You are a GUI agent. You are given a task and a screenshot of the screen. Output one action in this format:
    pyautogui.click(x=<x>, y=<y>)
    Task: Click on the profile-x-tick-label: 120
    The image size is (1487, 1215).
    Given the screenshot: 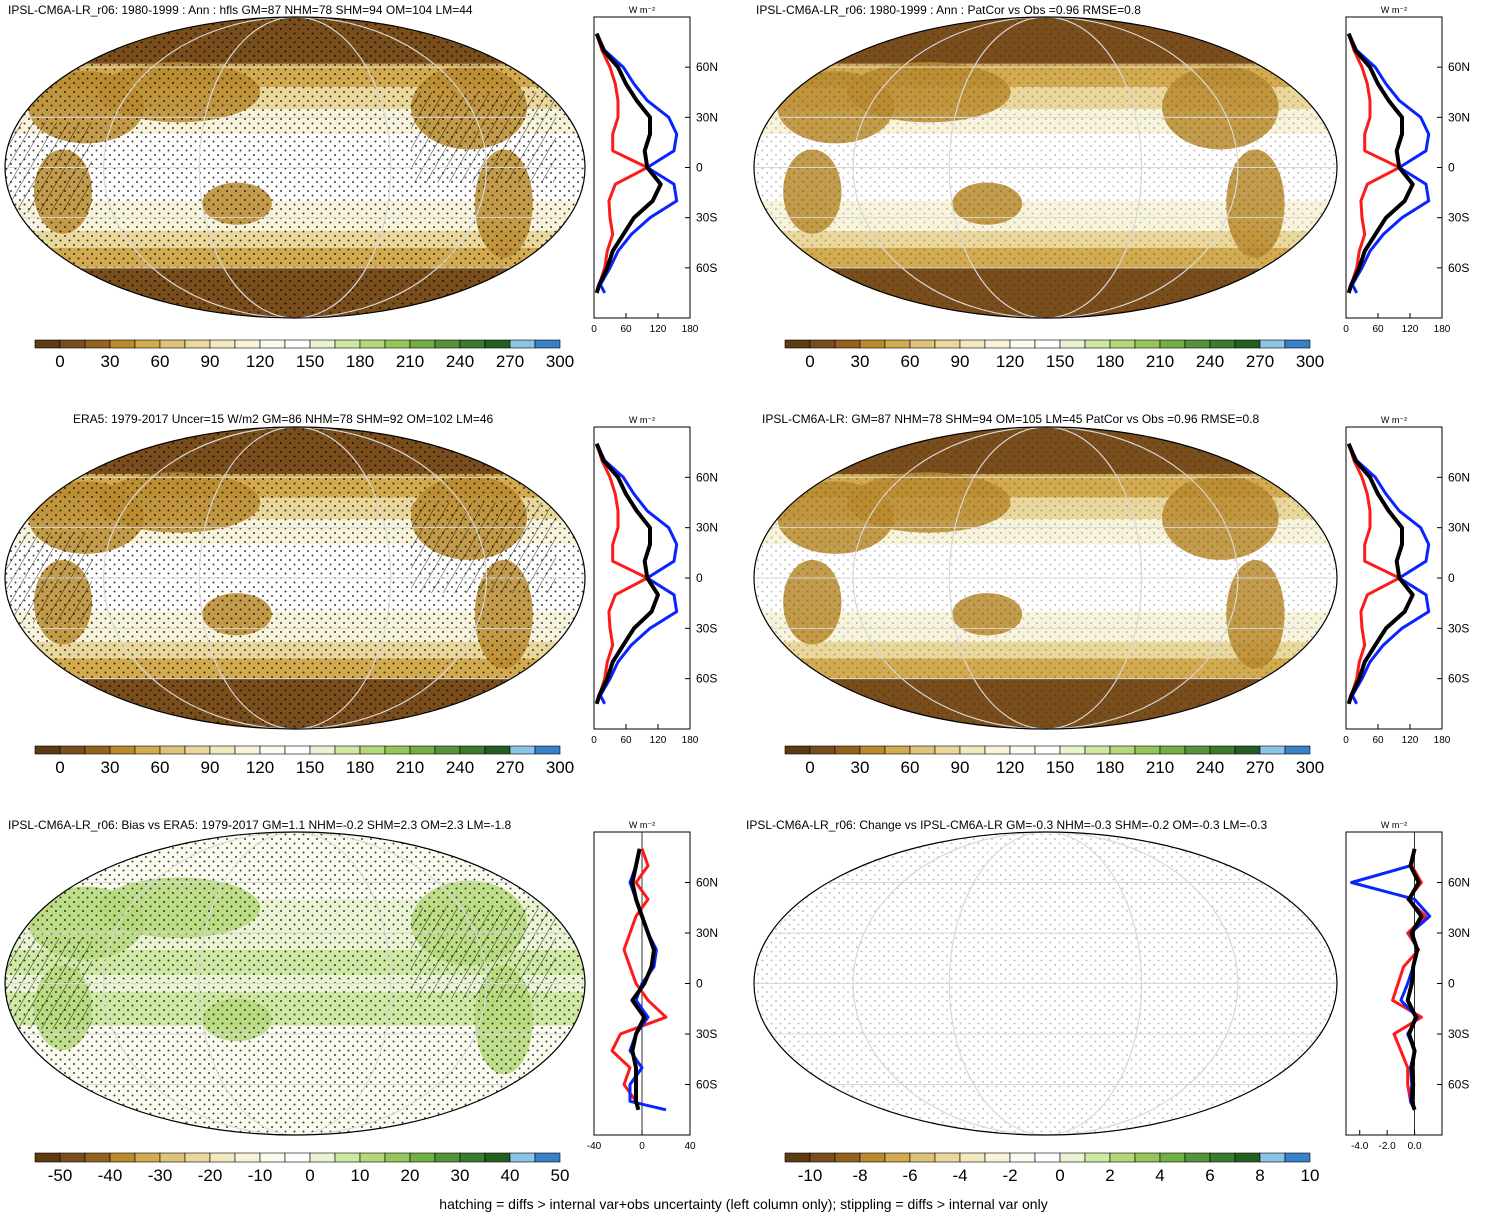 What is the action you would take?
    pyautogui.click(x=658, y=740)
    